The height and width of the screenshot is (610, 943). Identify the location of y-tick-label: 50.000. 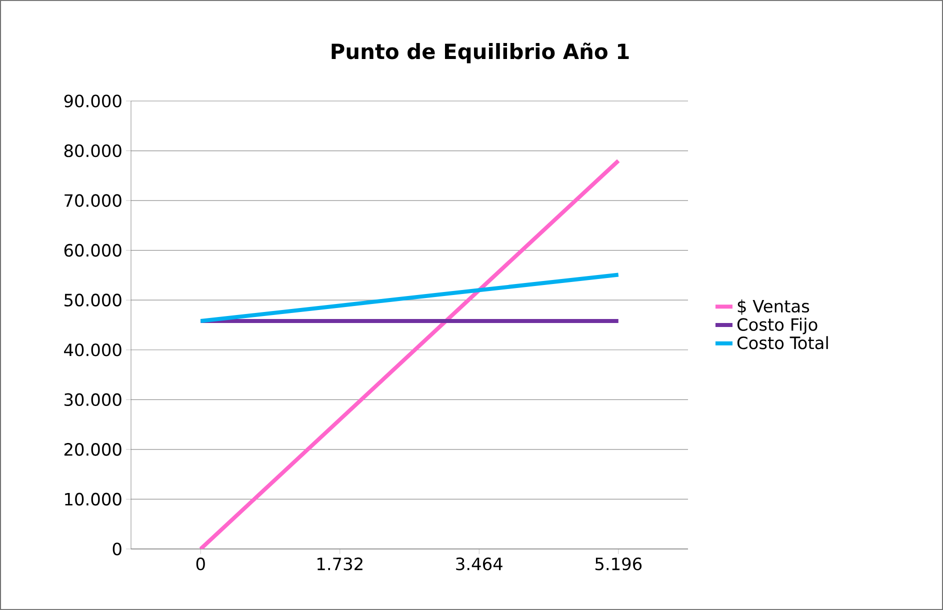
(93, 300).